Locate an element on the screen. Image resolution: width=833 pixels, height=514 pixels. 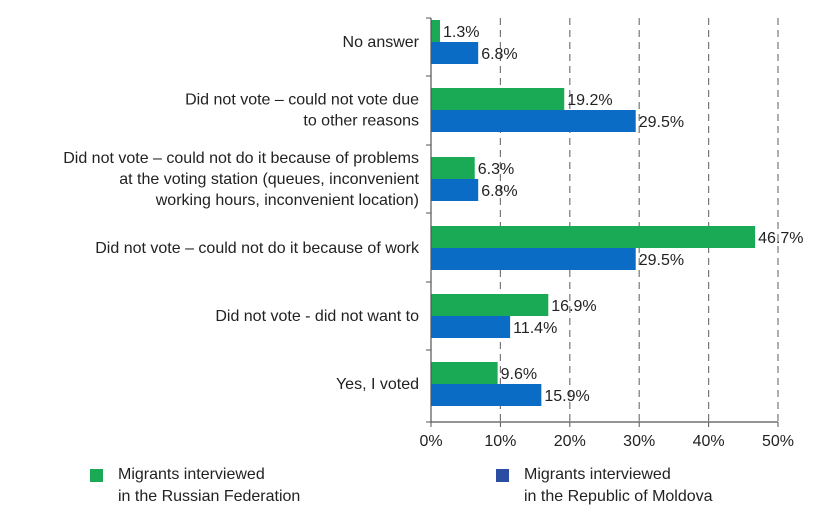
value-label-moldova-3: 29.5% is located at coordinates (661, 260).